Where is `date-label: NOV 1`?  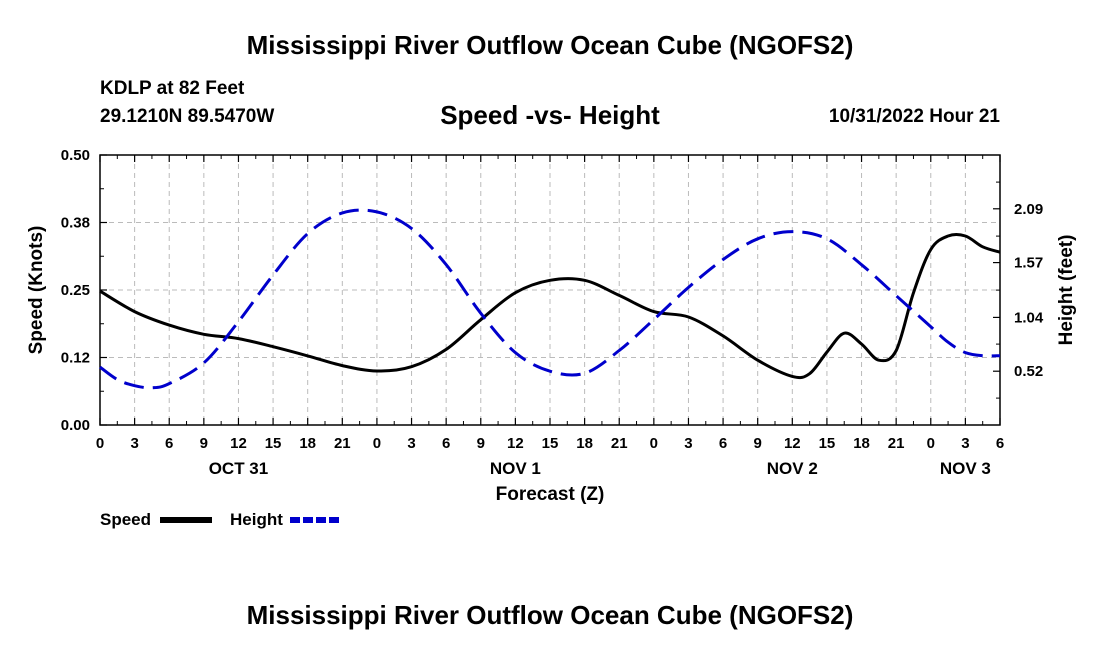 date-label: NOV 1 is located at coordinates (515, 468).